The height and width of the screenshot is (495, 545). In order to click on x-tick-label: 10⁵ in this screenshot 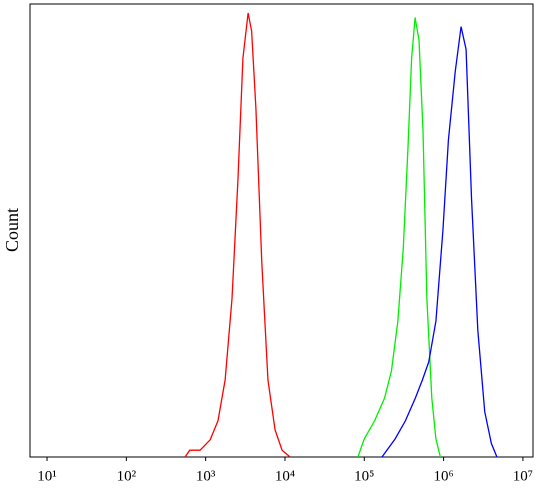, I will do `click(364, 476)`.